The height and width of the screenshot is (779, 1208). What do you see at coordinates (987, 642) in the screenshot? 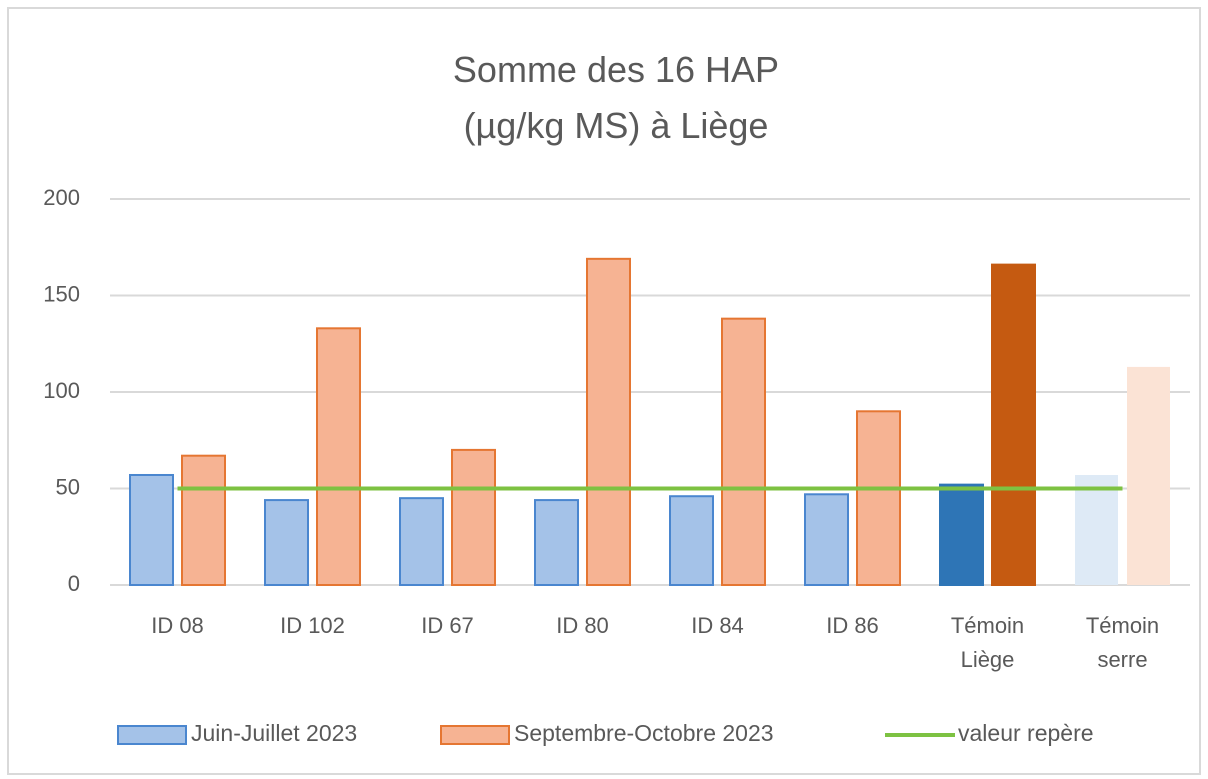
I see `x-tick-label: Témoin Liège` at bounding box center [987, 642].